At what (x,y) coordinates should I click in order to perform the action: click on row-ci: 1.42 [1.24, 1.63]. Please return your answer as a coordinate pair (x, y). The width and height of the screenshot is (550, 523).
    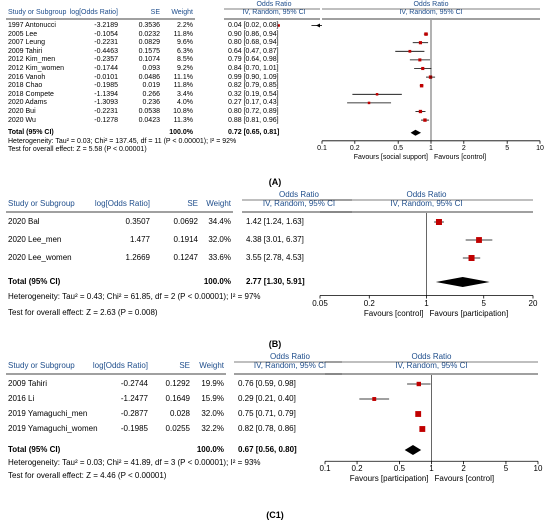
    Looking at the image, I should click on (275, 221).